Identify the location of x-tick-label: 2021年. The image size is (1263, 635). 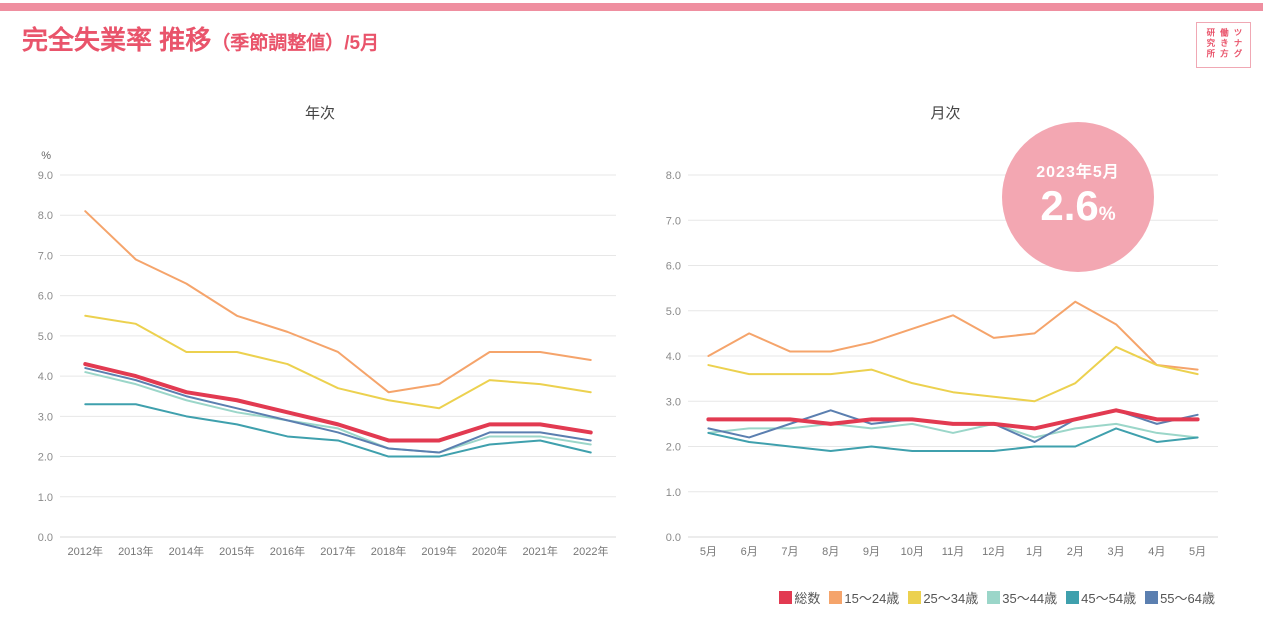
(539, 551).